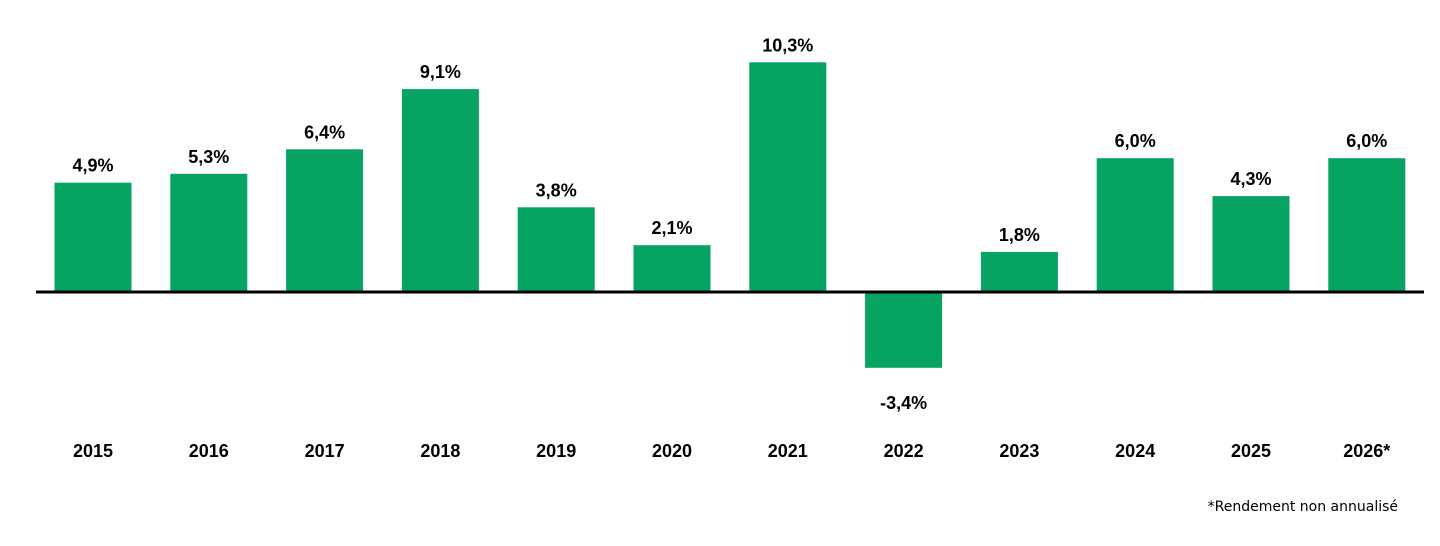 The width and height of the screenshot is (1440, 546). Describe the element at coordinates (325, 220) in the screenshot. I see `bar-2017` at that location.